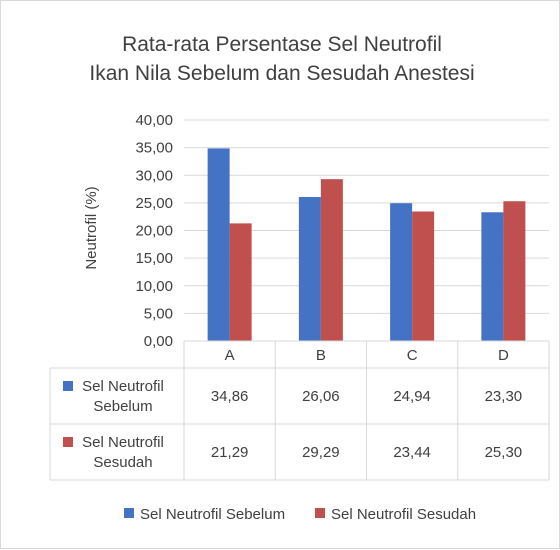  What do you see at coordinates (321, 355) in the screenshot?
I see `category-label: B` at bounding box center [321, 355].